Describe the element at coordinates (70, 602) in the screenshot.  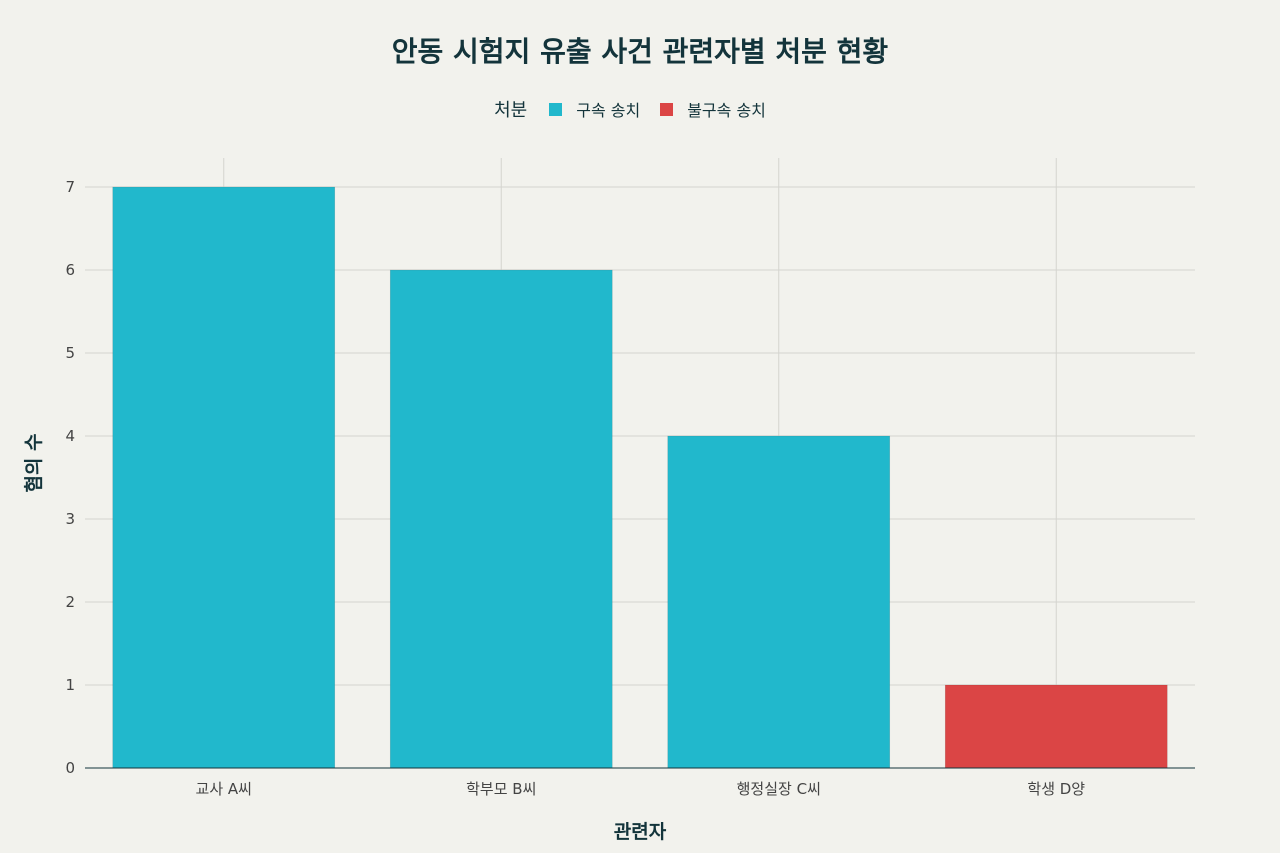
I see `y-tick-label: 2` at that location.